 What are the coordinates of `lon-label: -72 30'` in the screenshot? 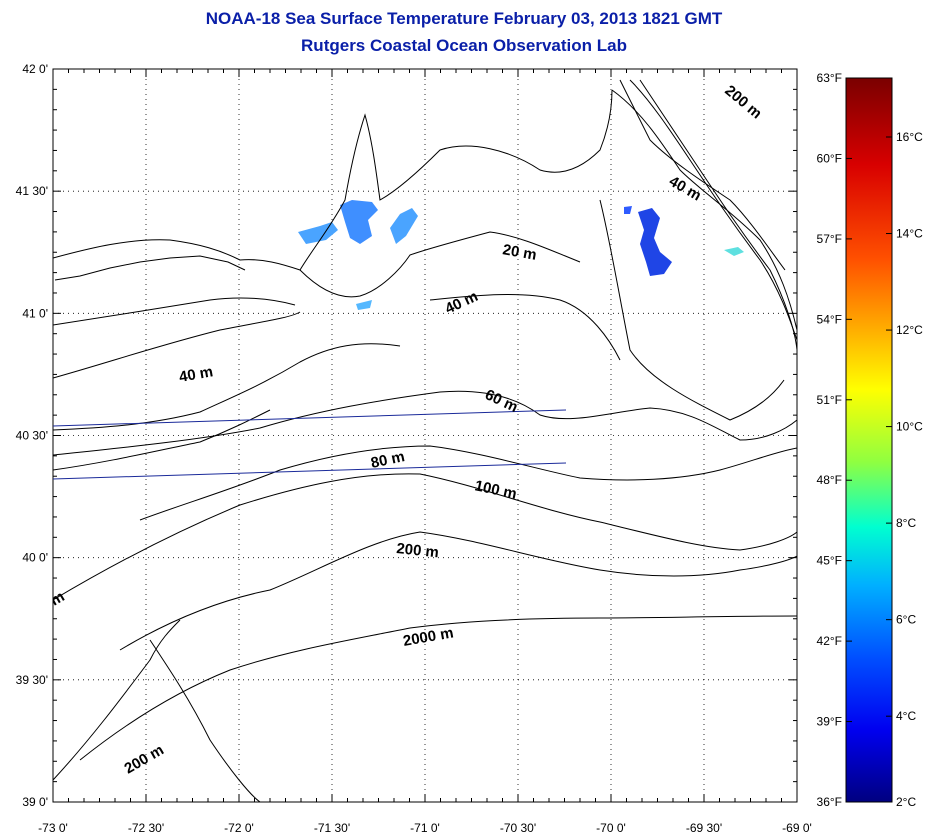 It's located at (146, 828).